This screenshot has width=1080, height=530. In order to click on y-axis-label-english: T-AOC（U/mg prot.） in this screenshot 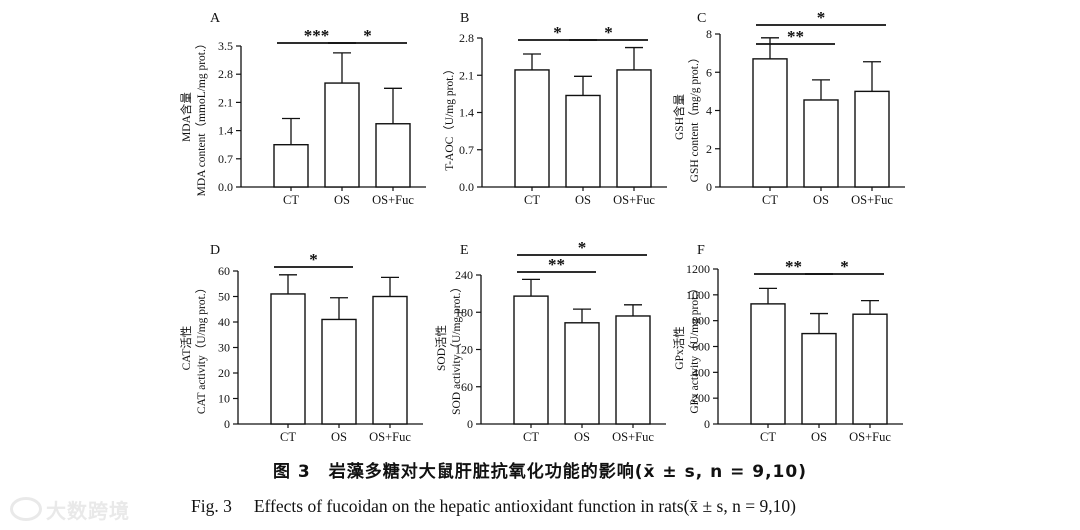, I will do `click(449, 117)`.